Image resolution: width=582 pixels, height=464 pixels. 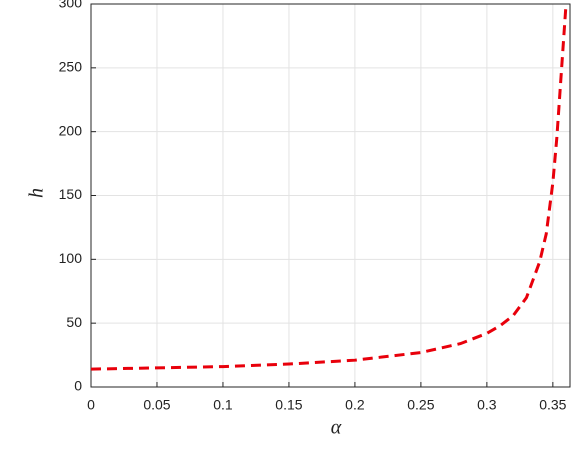 I want to click on y-tick-label: 300, so click(x=71, y=5).